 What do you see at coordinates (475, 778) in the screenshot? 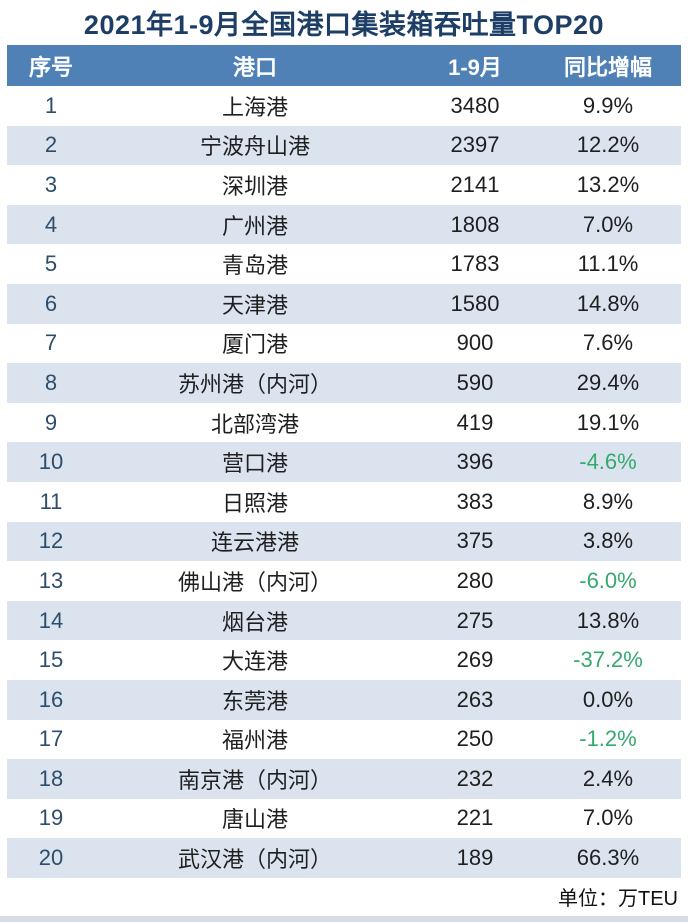
I see `value-cell: 232` at bounding box center [475, 778].